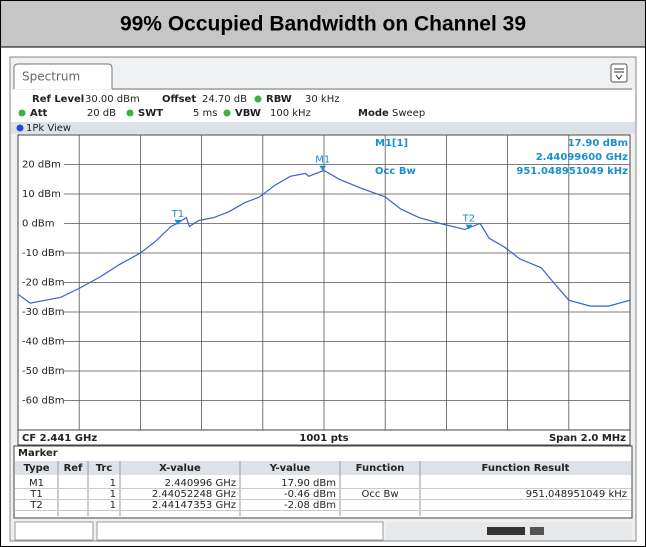  I want to click on y-tick-label: -50 dBm, so click(43, 371).